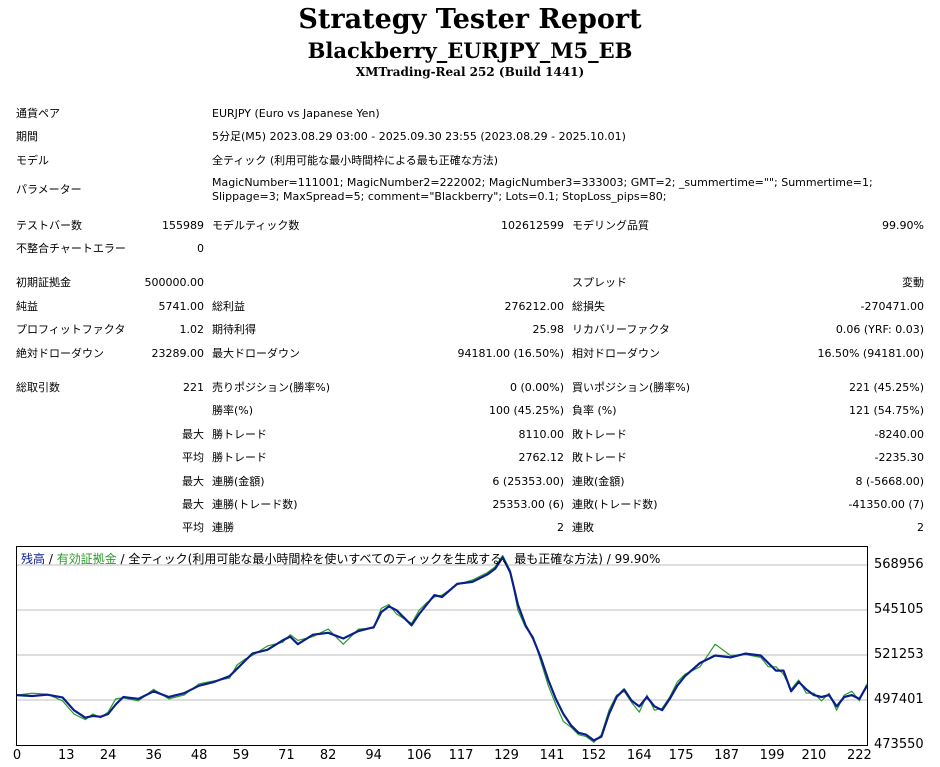  What do you see at coordinates (17, 755) in the screenshot?
I see `x-tick-label: 0` at bounding box center [17, 755].